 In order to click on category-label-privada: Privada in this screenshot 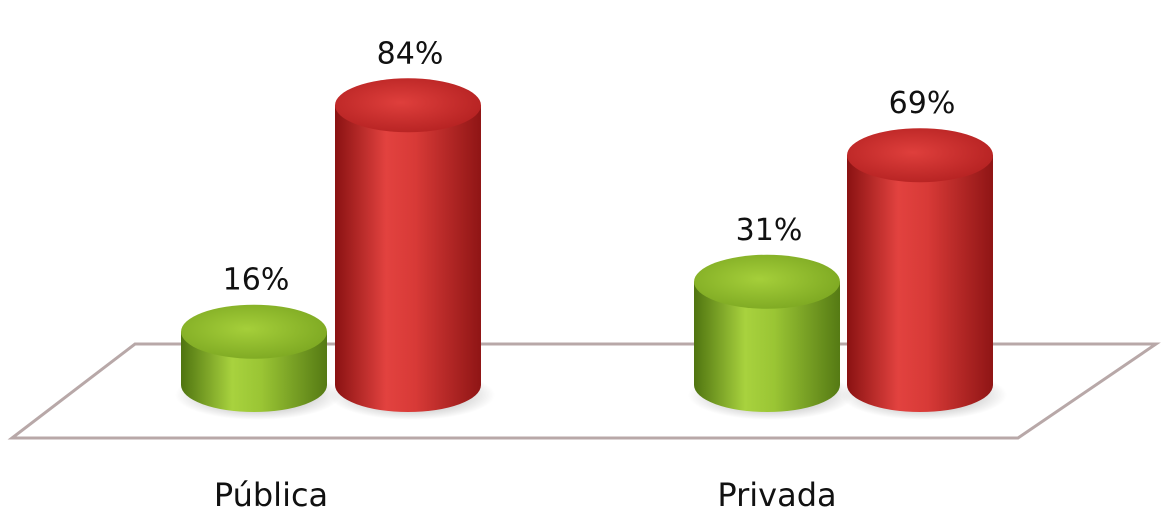, I will do `click(776, 495)`.